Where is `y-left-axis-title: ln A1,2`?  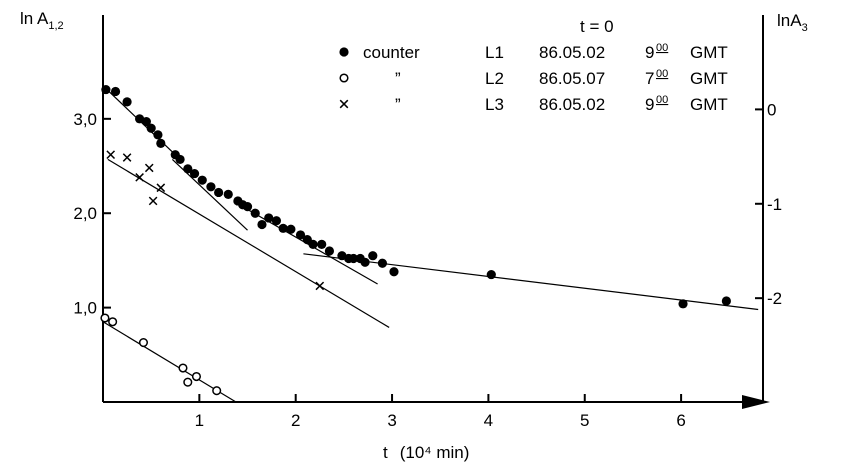 y-left-axis-title: ln A1,2 is located at coordinates (42, 20).